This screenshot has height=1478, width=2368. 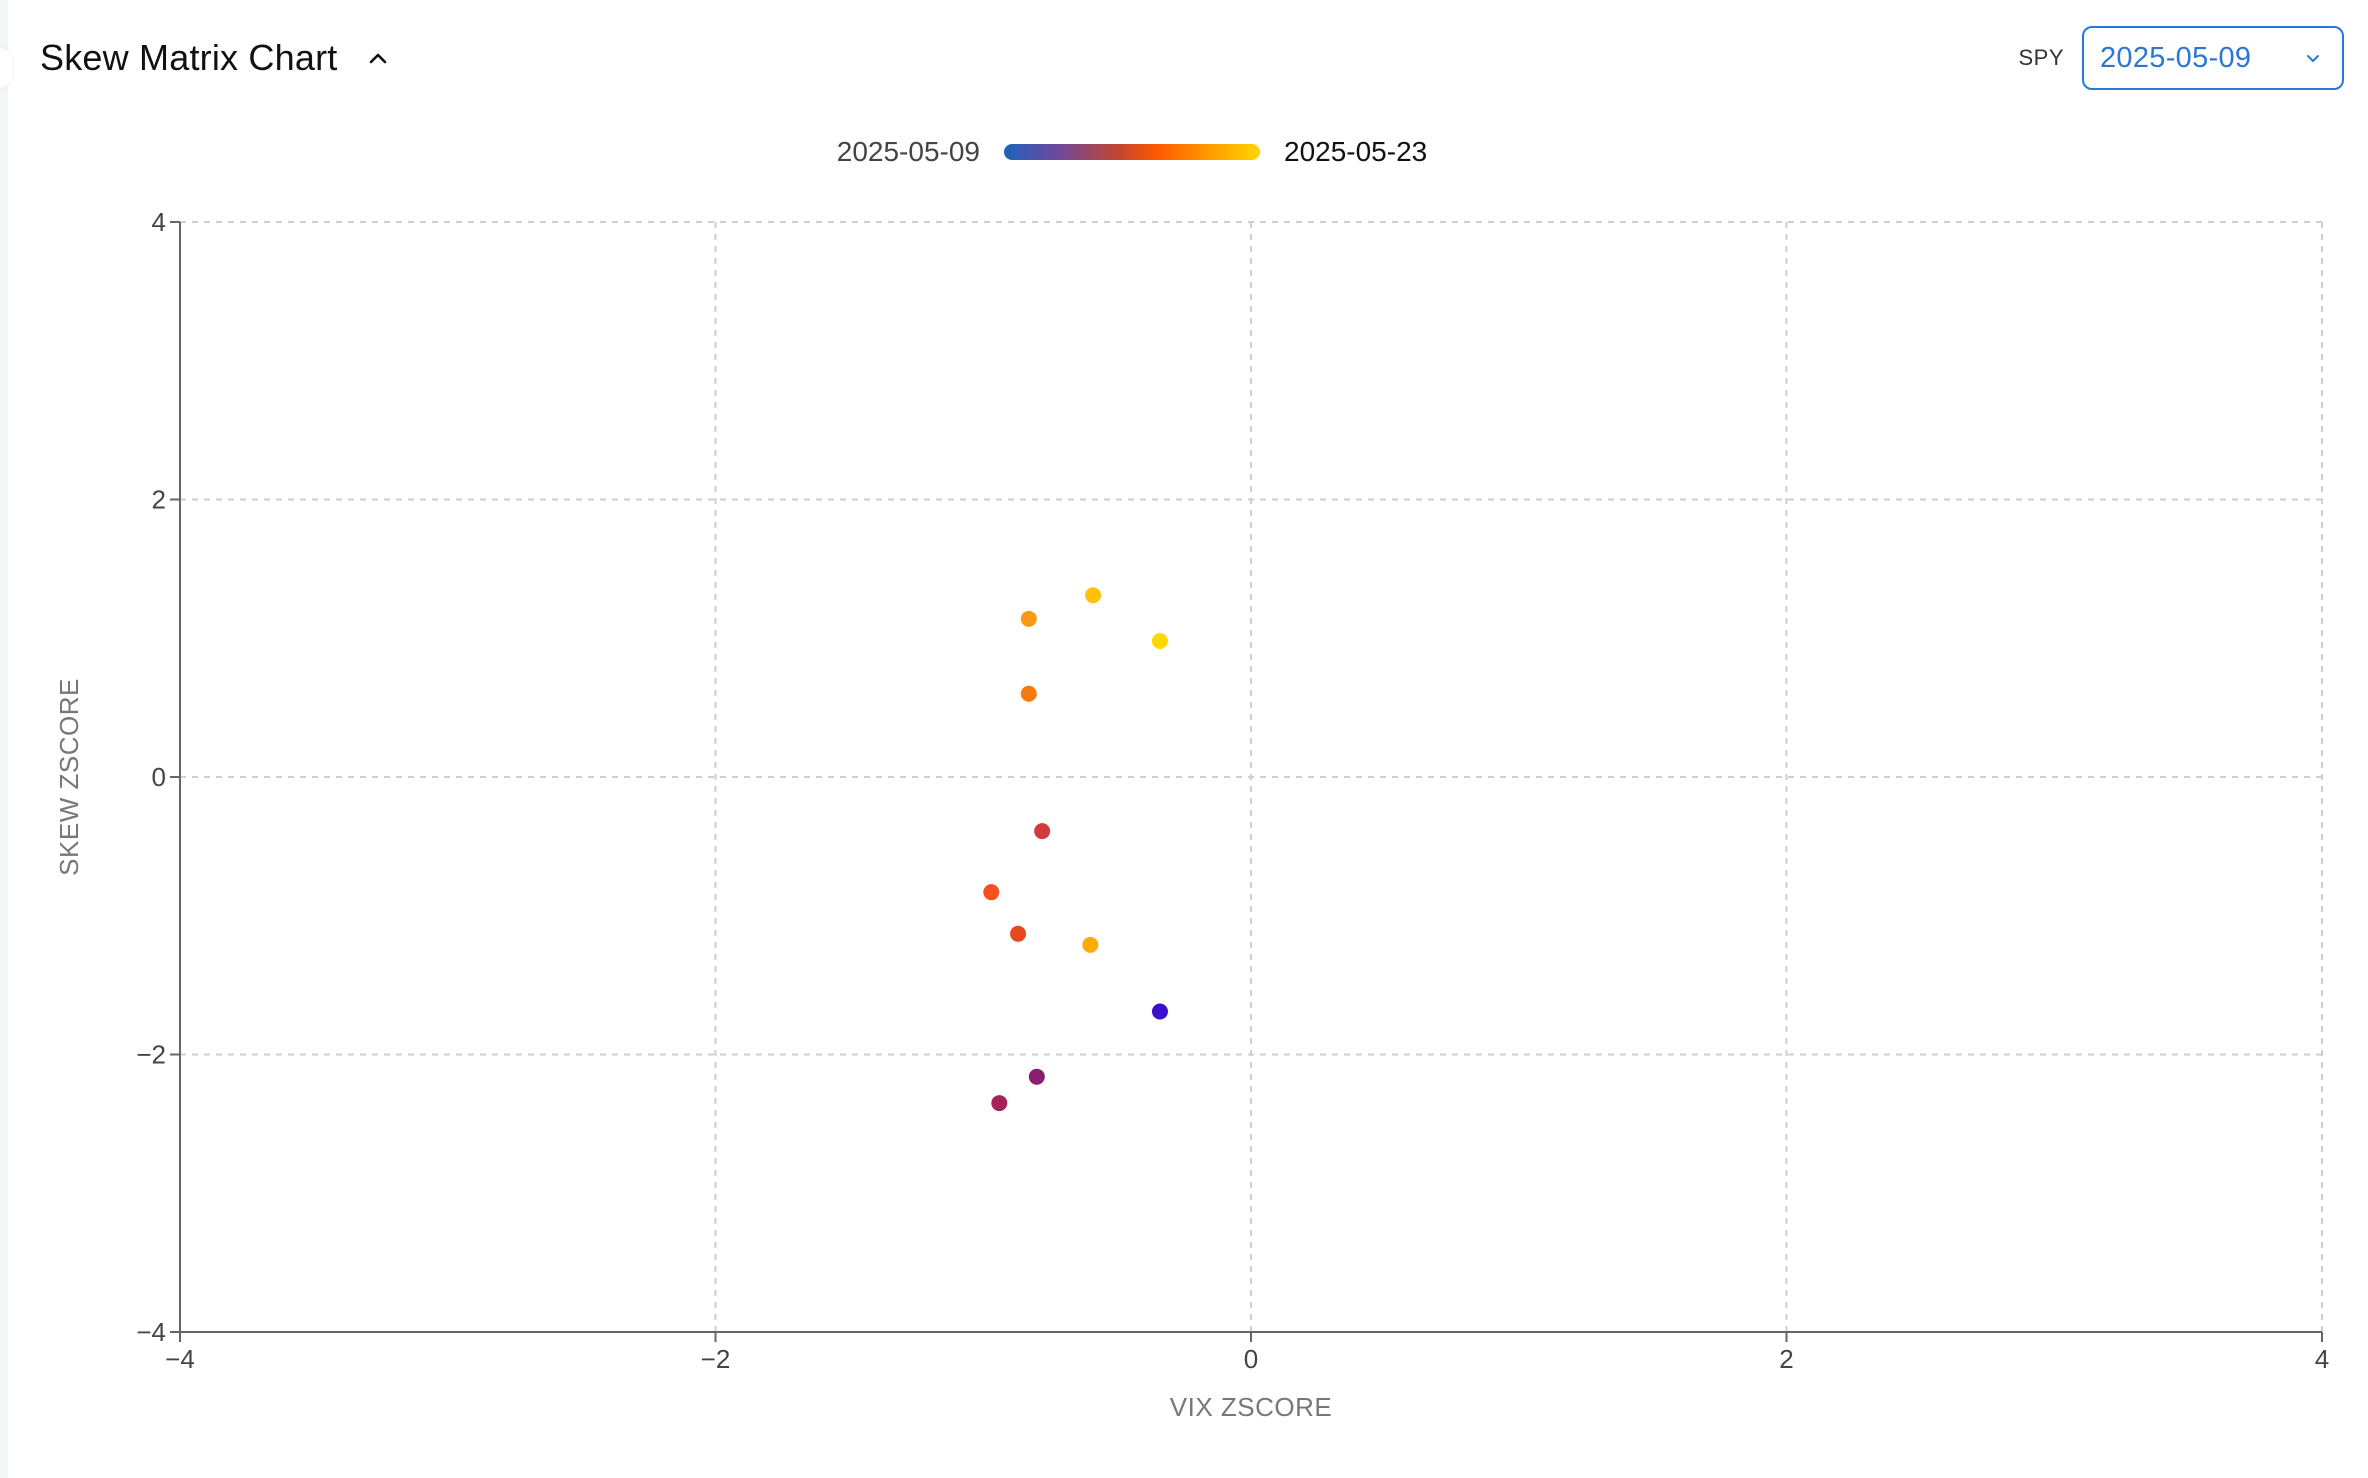 What do you see at coordinates (2176, 57) in the screenshot?
I see `date-select-value: 2025-05-09` at bounding box center [2176, 57].